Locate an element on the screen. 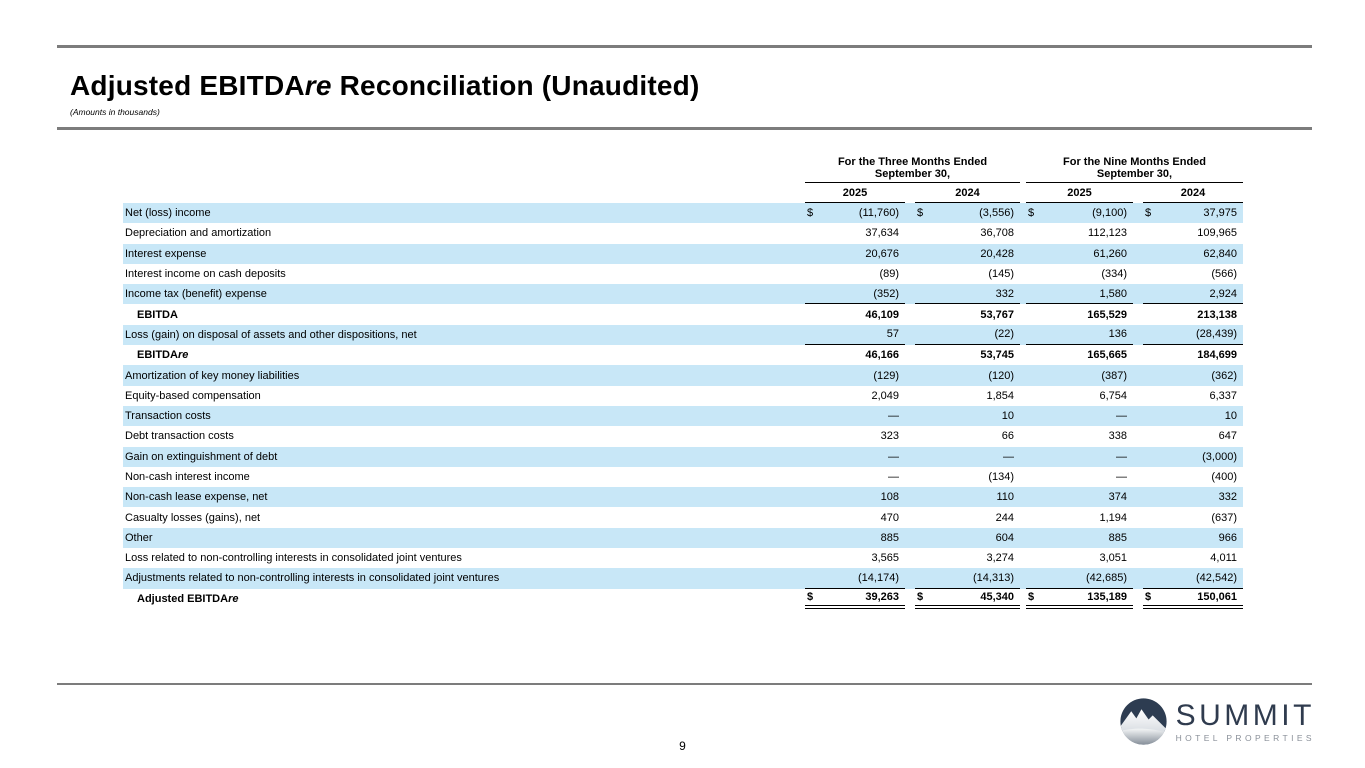  value-cell: 20,676 is located at coordinates (855, 254).